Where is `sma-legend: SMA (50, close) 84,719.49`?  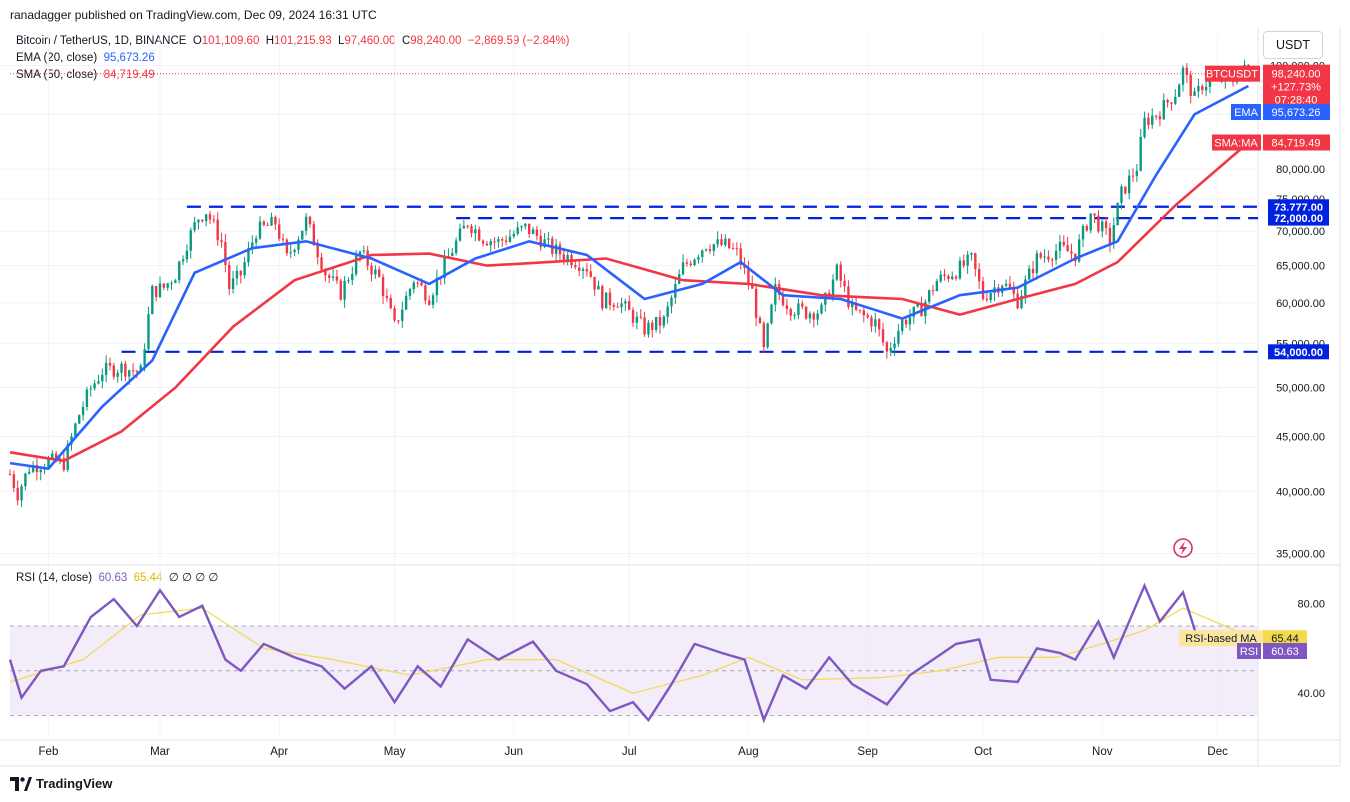 sma-legend: SMA (50, close) 84,719.49 is located at coordinates (85, 75).